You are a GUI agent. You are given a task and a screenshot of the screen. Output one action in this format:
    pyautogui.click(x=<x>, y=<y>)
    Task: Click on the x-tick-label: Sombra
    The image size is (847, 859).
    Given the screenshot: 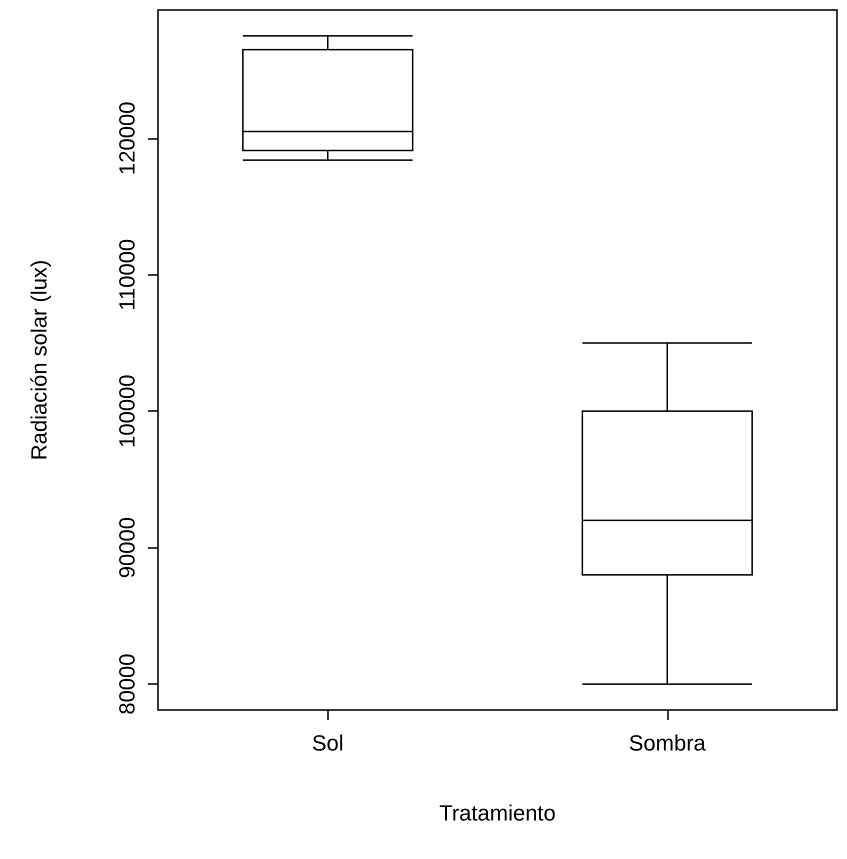 What is the action you would take?
    pyautogui.click(x=667, y=743)
    